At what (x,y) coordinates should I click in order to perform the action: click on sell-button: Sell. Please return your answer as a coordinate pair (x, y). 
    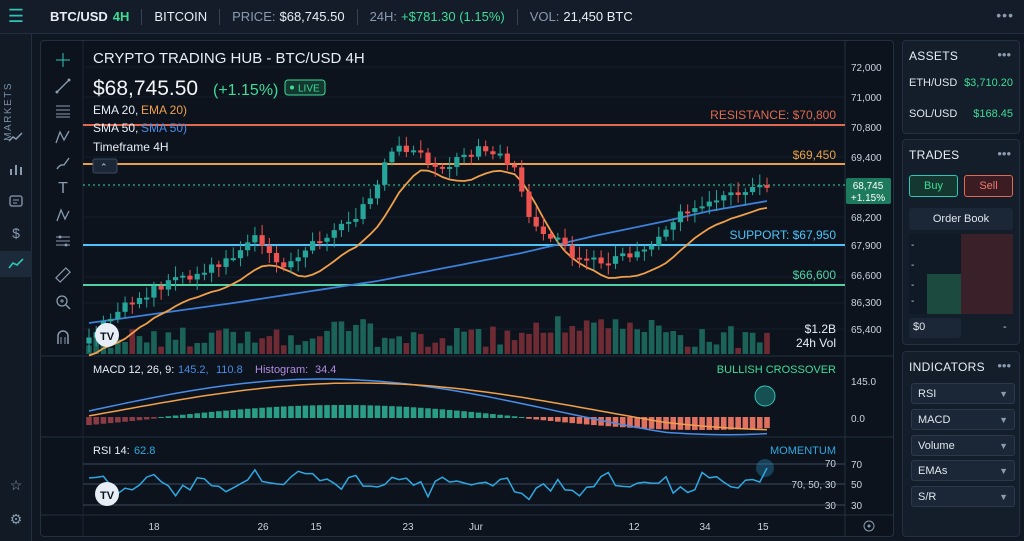
    Looking at the image, I should click on (988, 186).